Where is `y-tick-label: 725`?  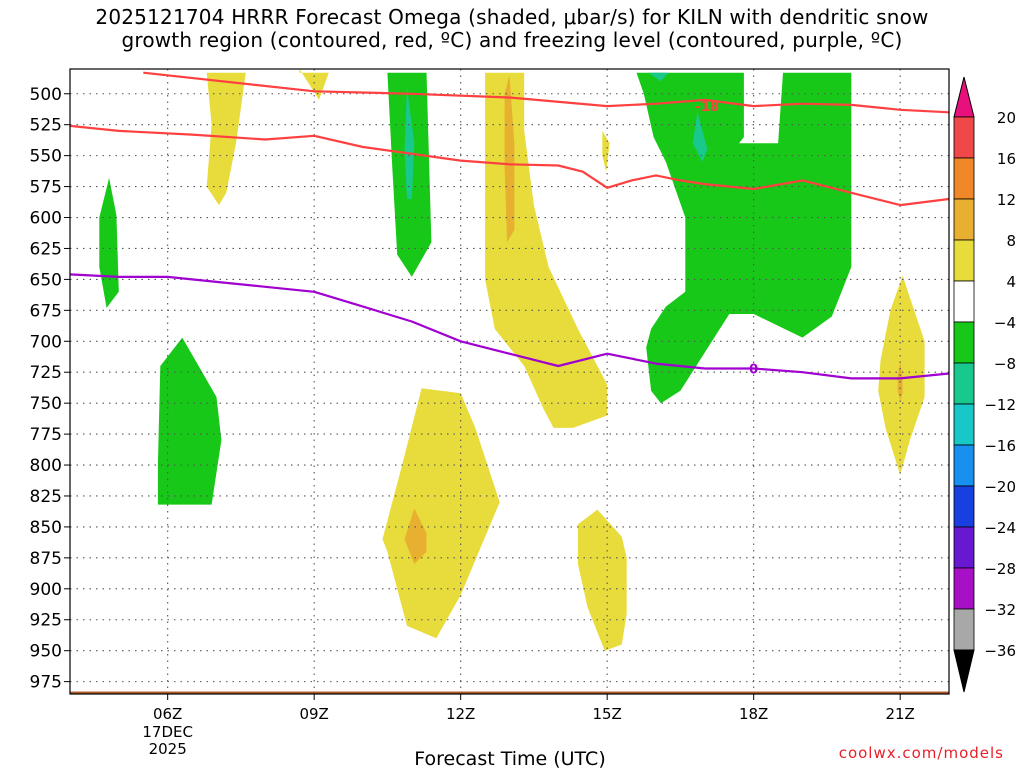 y-tick-label: 725 is located at coordinates (46, 373).